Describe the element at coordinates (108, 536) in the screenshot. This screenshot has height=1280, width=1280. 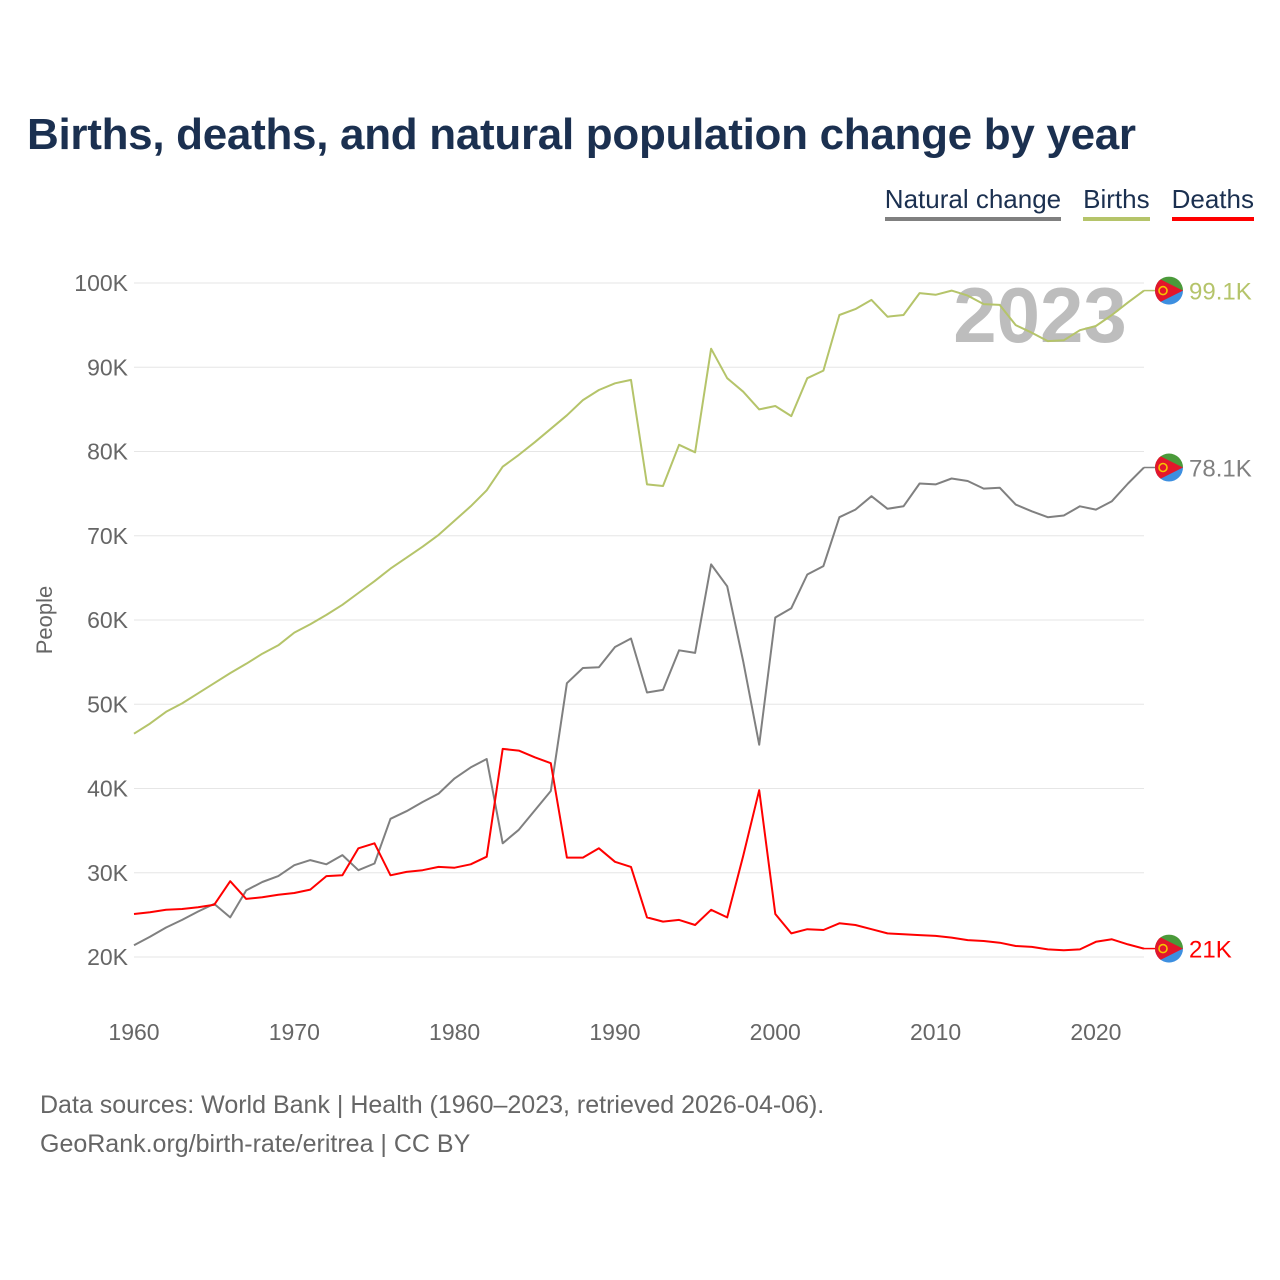
I see `y-tick-label: 70K` at that location.